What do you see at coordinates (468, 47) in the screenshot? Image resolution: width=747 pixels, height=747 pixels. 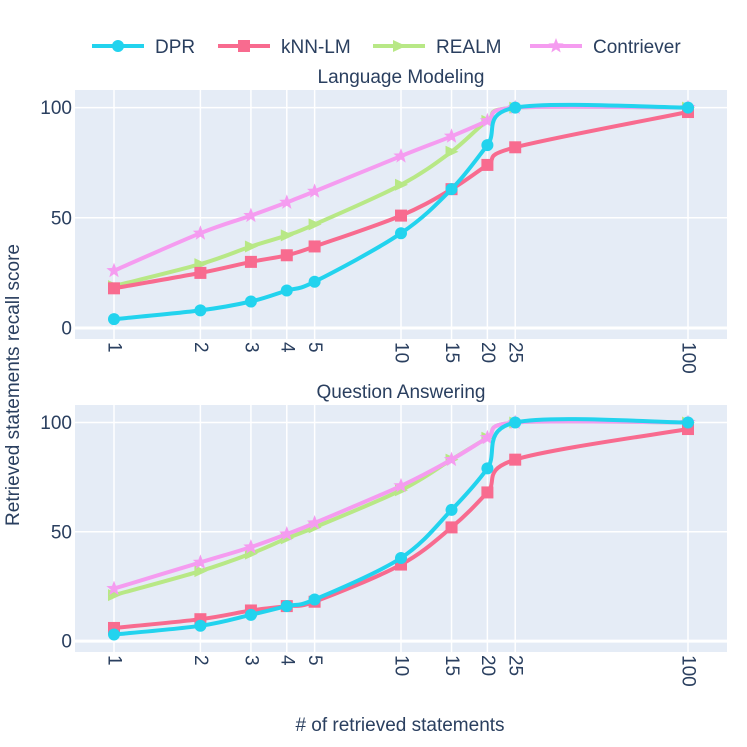 I see `legend-label: REALM` at bounding box center [468, 47].